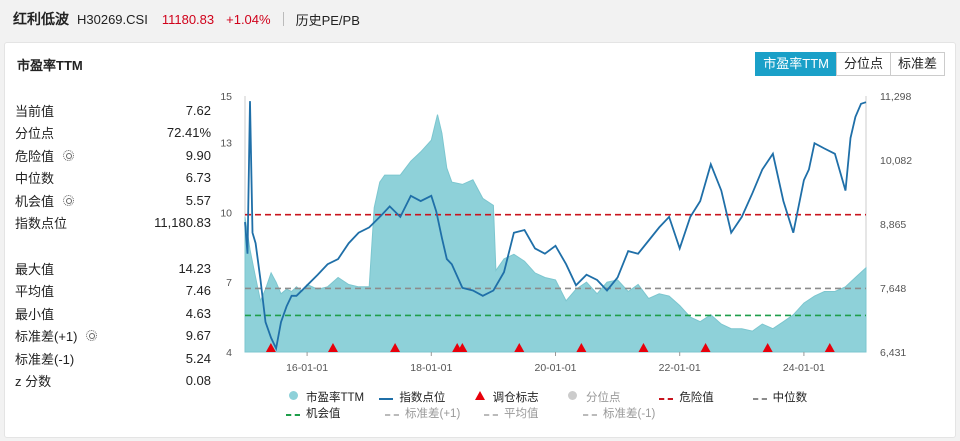  Describe the element at coordinates (631, 413) in the screenshot. I see `legend-sd-minus: 标准差(-1)` at that location.